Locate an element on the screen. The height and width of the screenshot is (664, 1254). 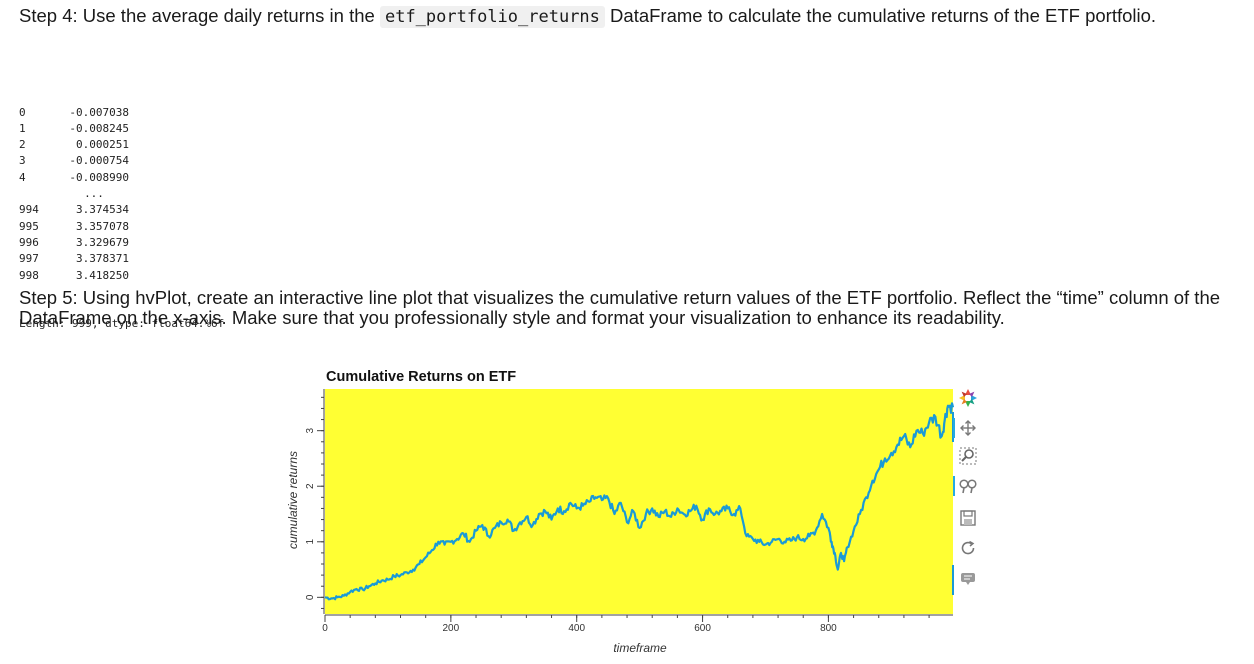
bokeh-logo-icon is located at coordinates (968, 398).